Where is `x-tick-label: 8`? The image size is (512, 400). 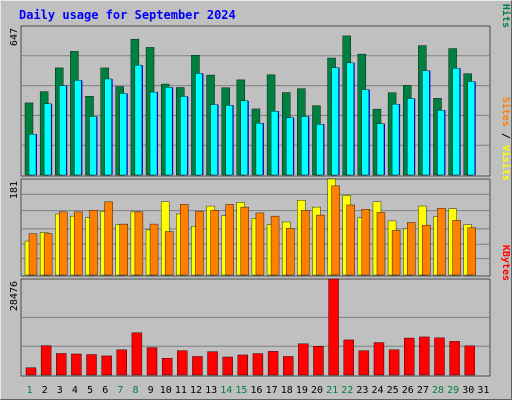
x-tick-label: 8 is located at coordinates (135, 390).